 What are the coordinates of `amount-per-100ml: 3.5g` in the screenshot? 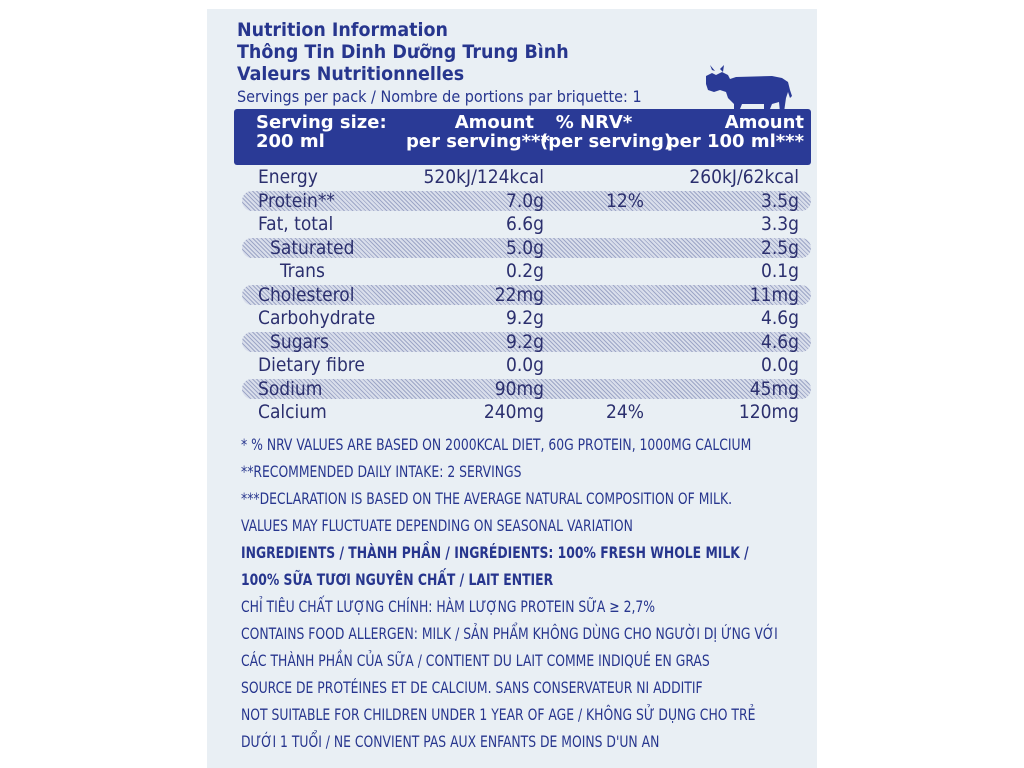 It's located at (779, 200).